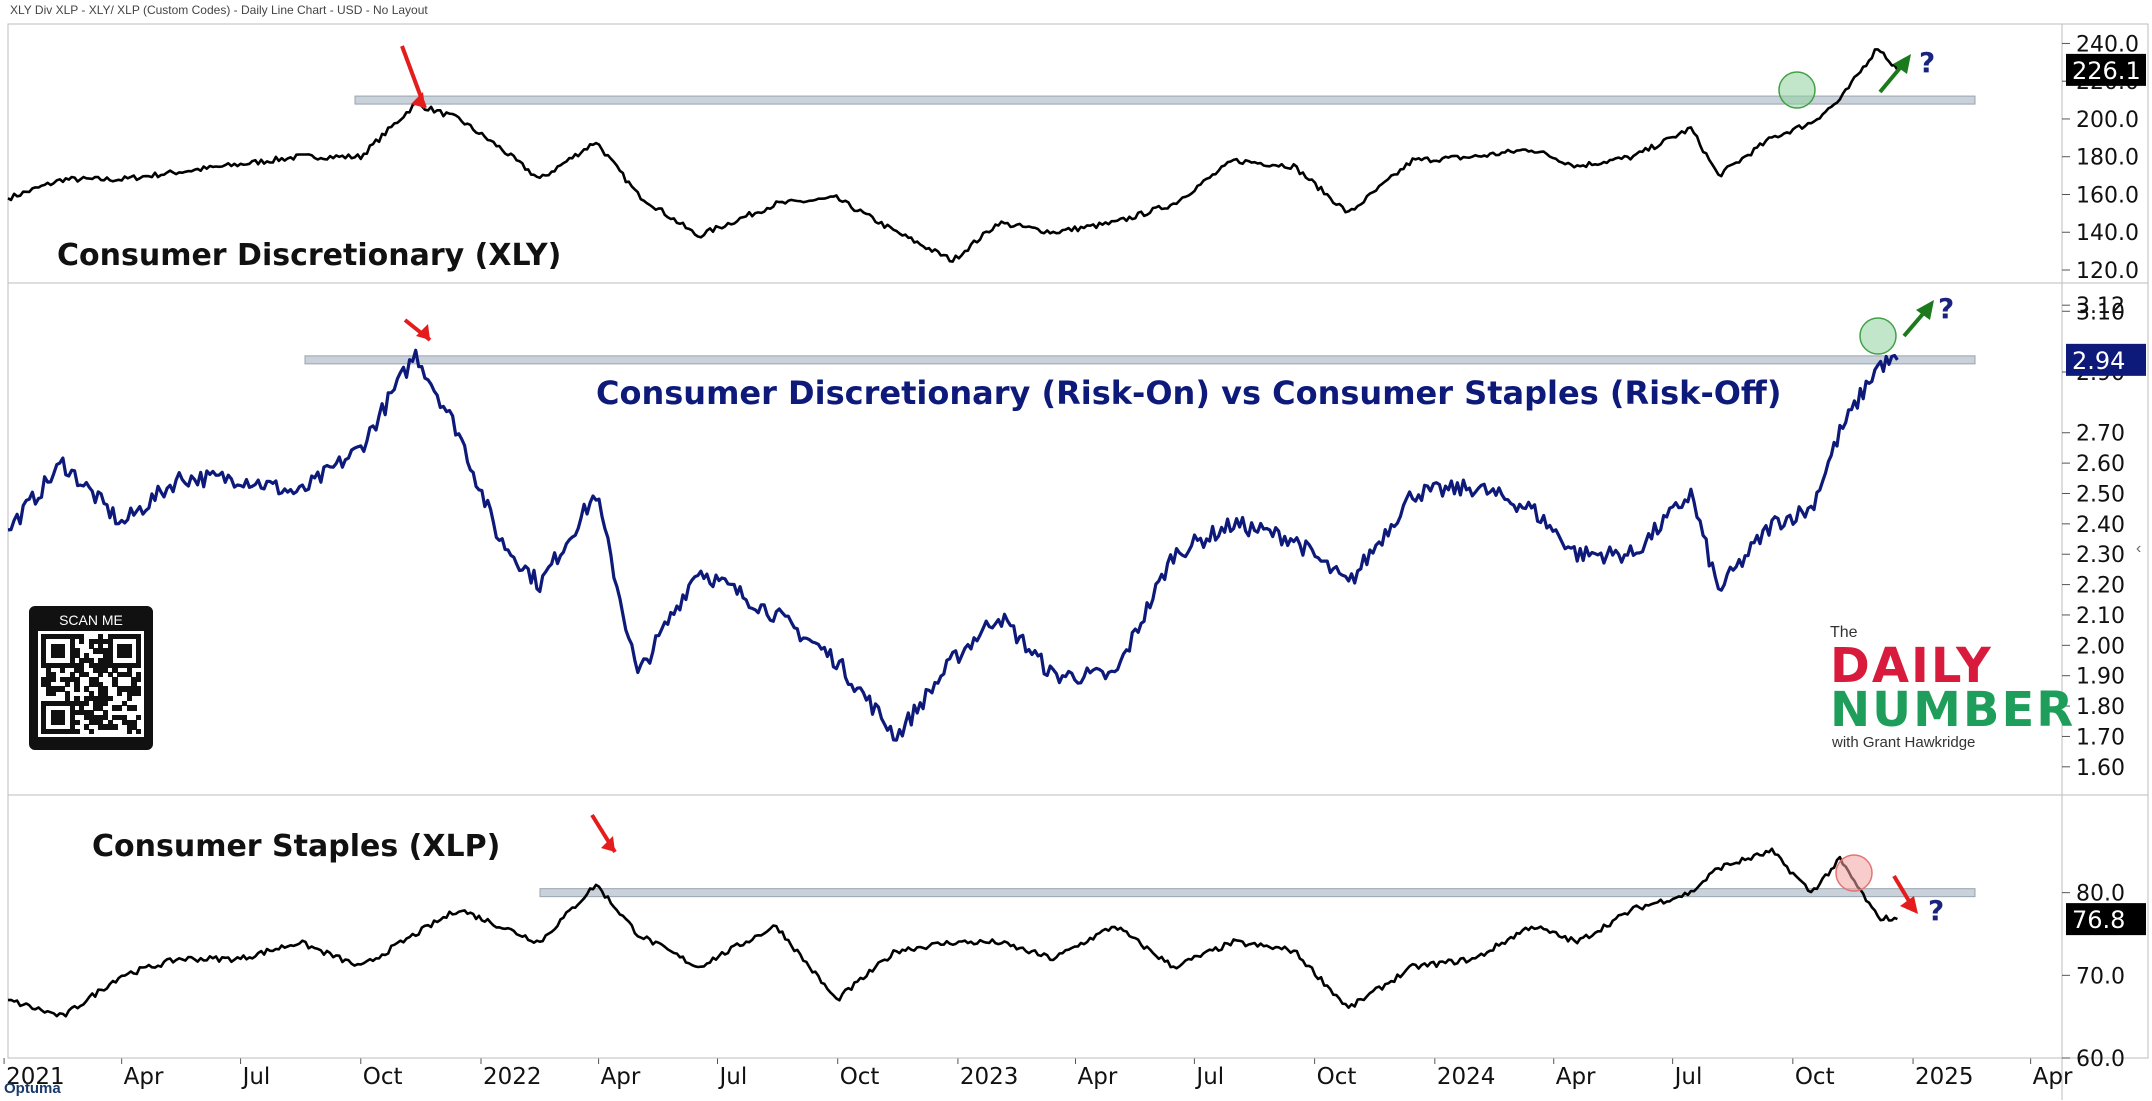  I want to click on y-tick-label: 80.0, so click(2100, 894).